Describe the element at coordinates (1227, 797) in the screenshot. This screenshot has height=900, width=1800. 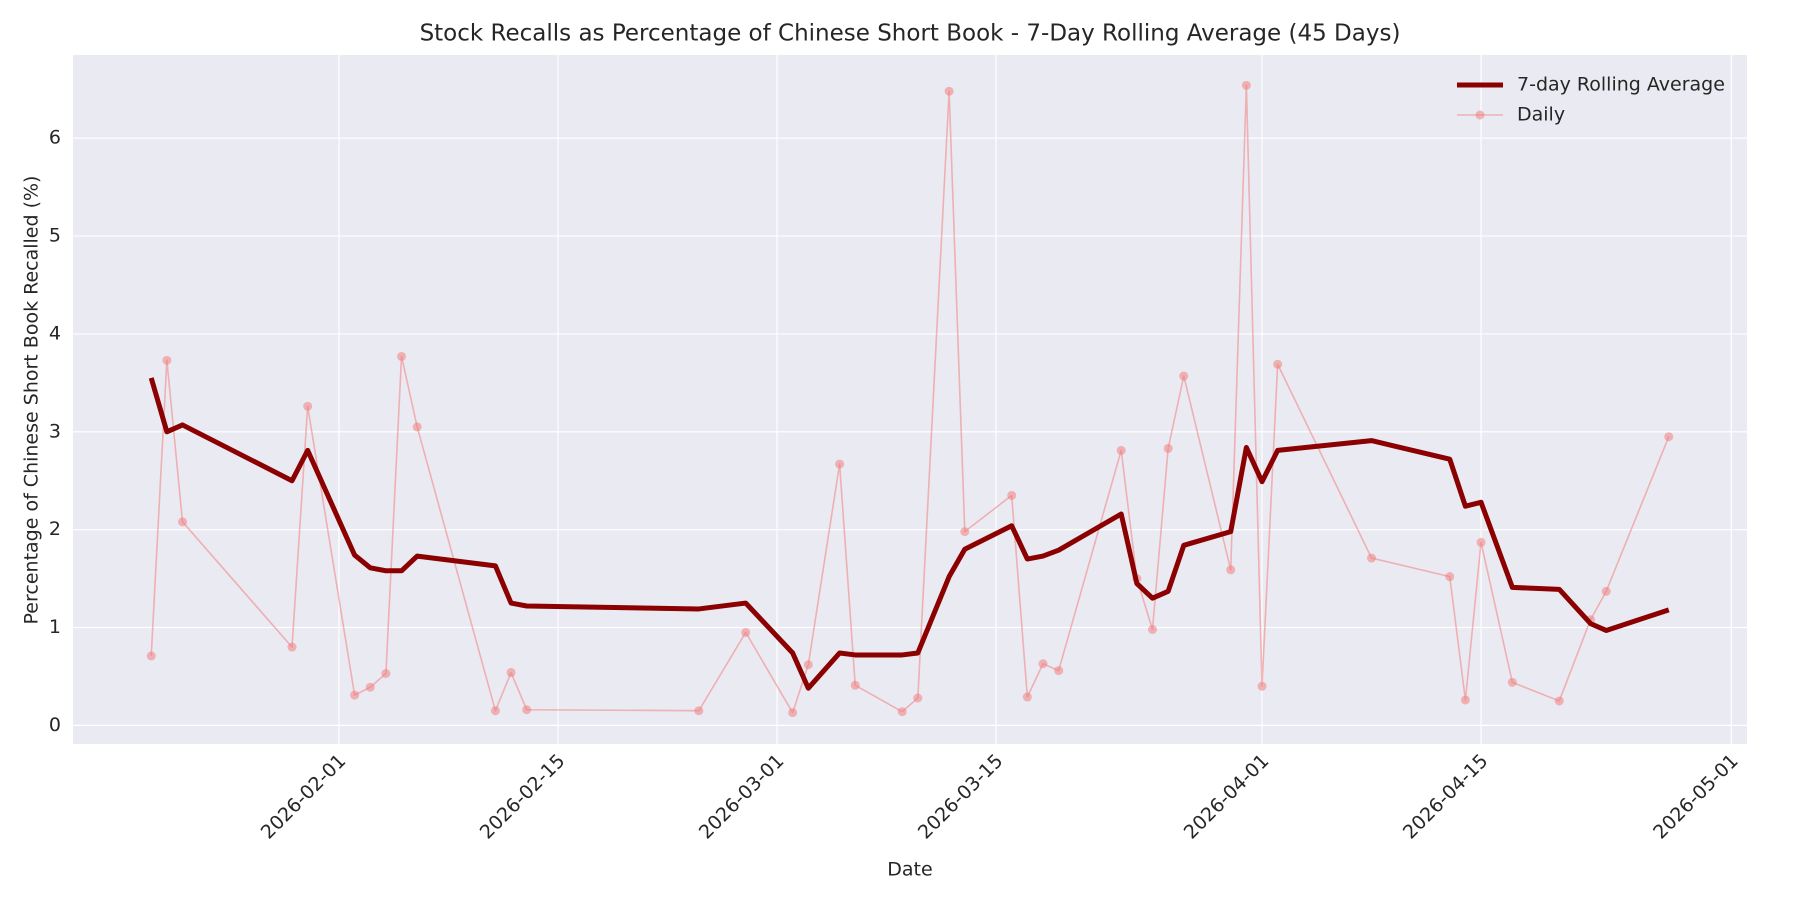
I see `x-tick-label: 2026-04-01` at that location.